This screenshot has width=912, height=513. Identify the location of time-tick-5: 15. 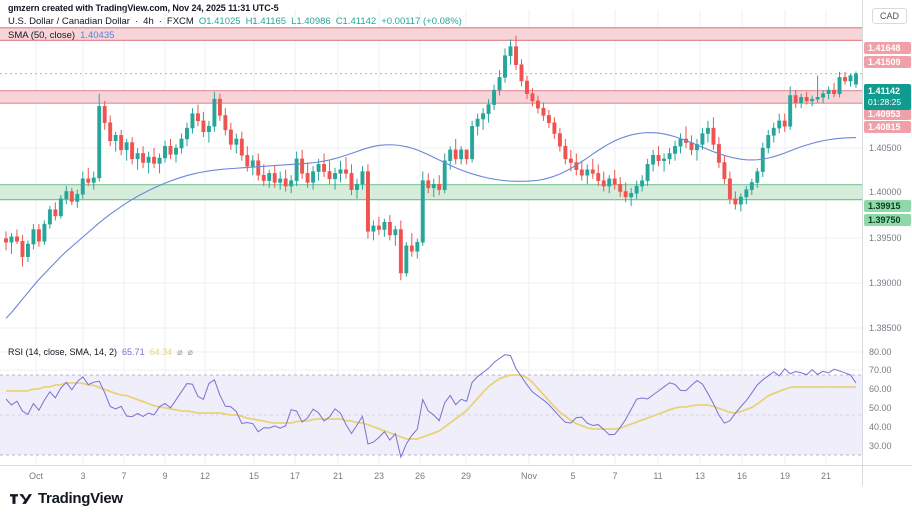
(254, 476).